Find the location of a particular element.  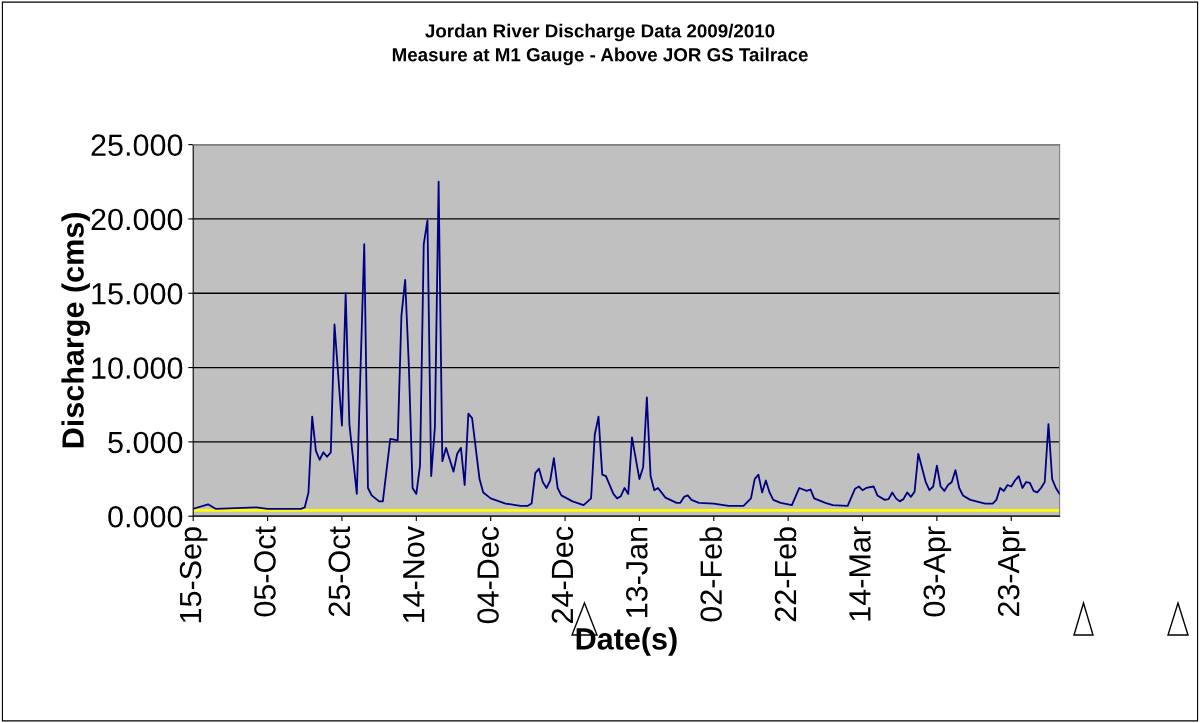

x-tick-label: 13-Jan is located at coordinates (636, 572).